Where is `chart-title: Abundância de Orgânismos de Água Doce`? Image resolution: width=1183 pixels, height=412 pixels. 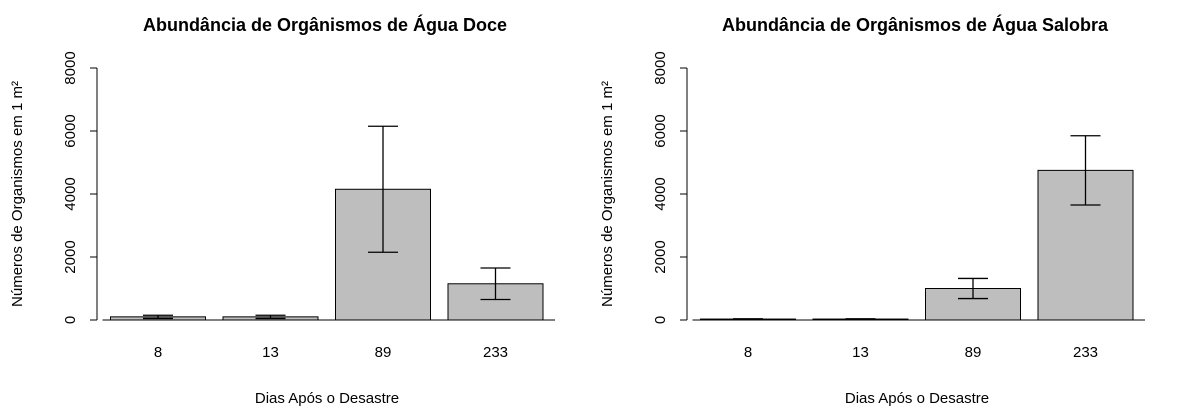 chart-title: Abundância de Orgânismos de Água Doce is located at coordinates (325, 24).